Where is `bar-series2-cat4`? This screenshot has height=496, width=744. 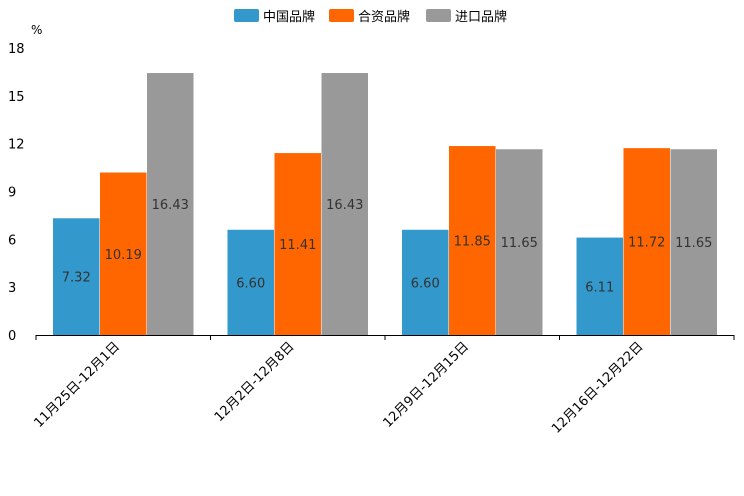
bar-series2-cat4 is located at coordinates (646, 241).